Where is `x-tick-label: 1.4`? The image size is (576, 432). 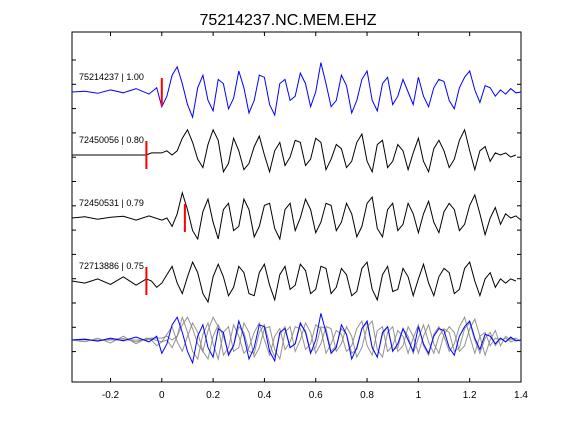
x-tick-label: 1.4 is located at coordinates (521, 395).